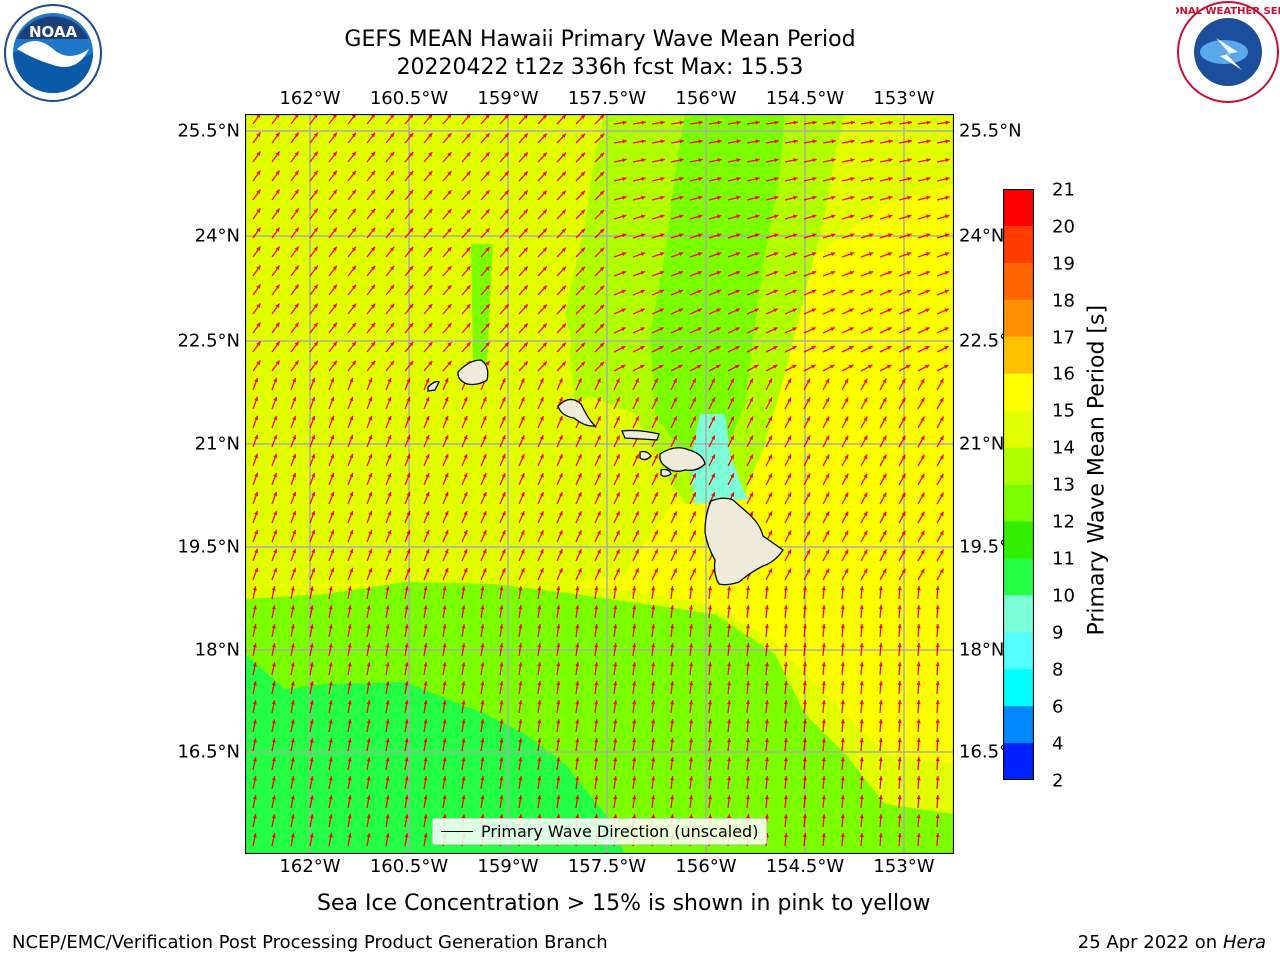  What do you see at coordinates (1063, 485) in the screenshot?
I see `colorbar-tick: 13` at bounding box center [1063, 485].